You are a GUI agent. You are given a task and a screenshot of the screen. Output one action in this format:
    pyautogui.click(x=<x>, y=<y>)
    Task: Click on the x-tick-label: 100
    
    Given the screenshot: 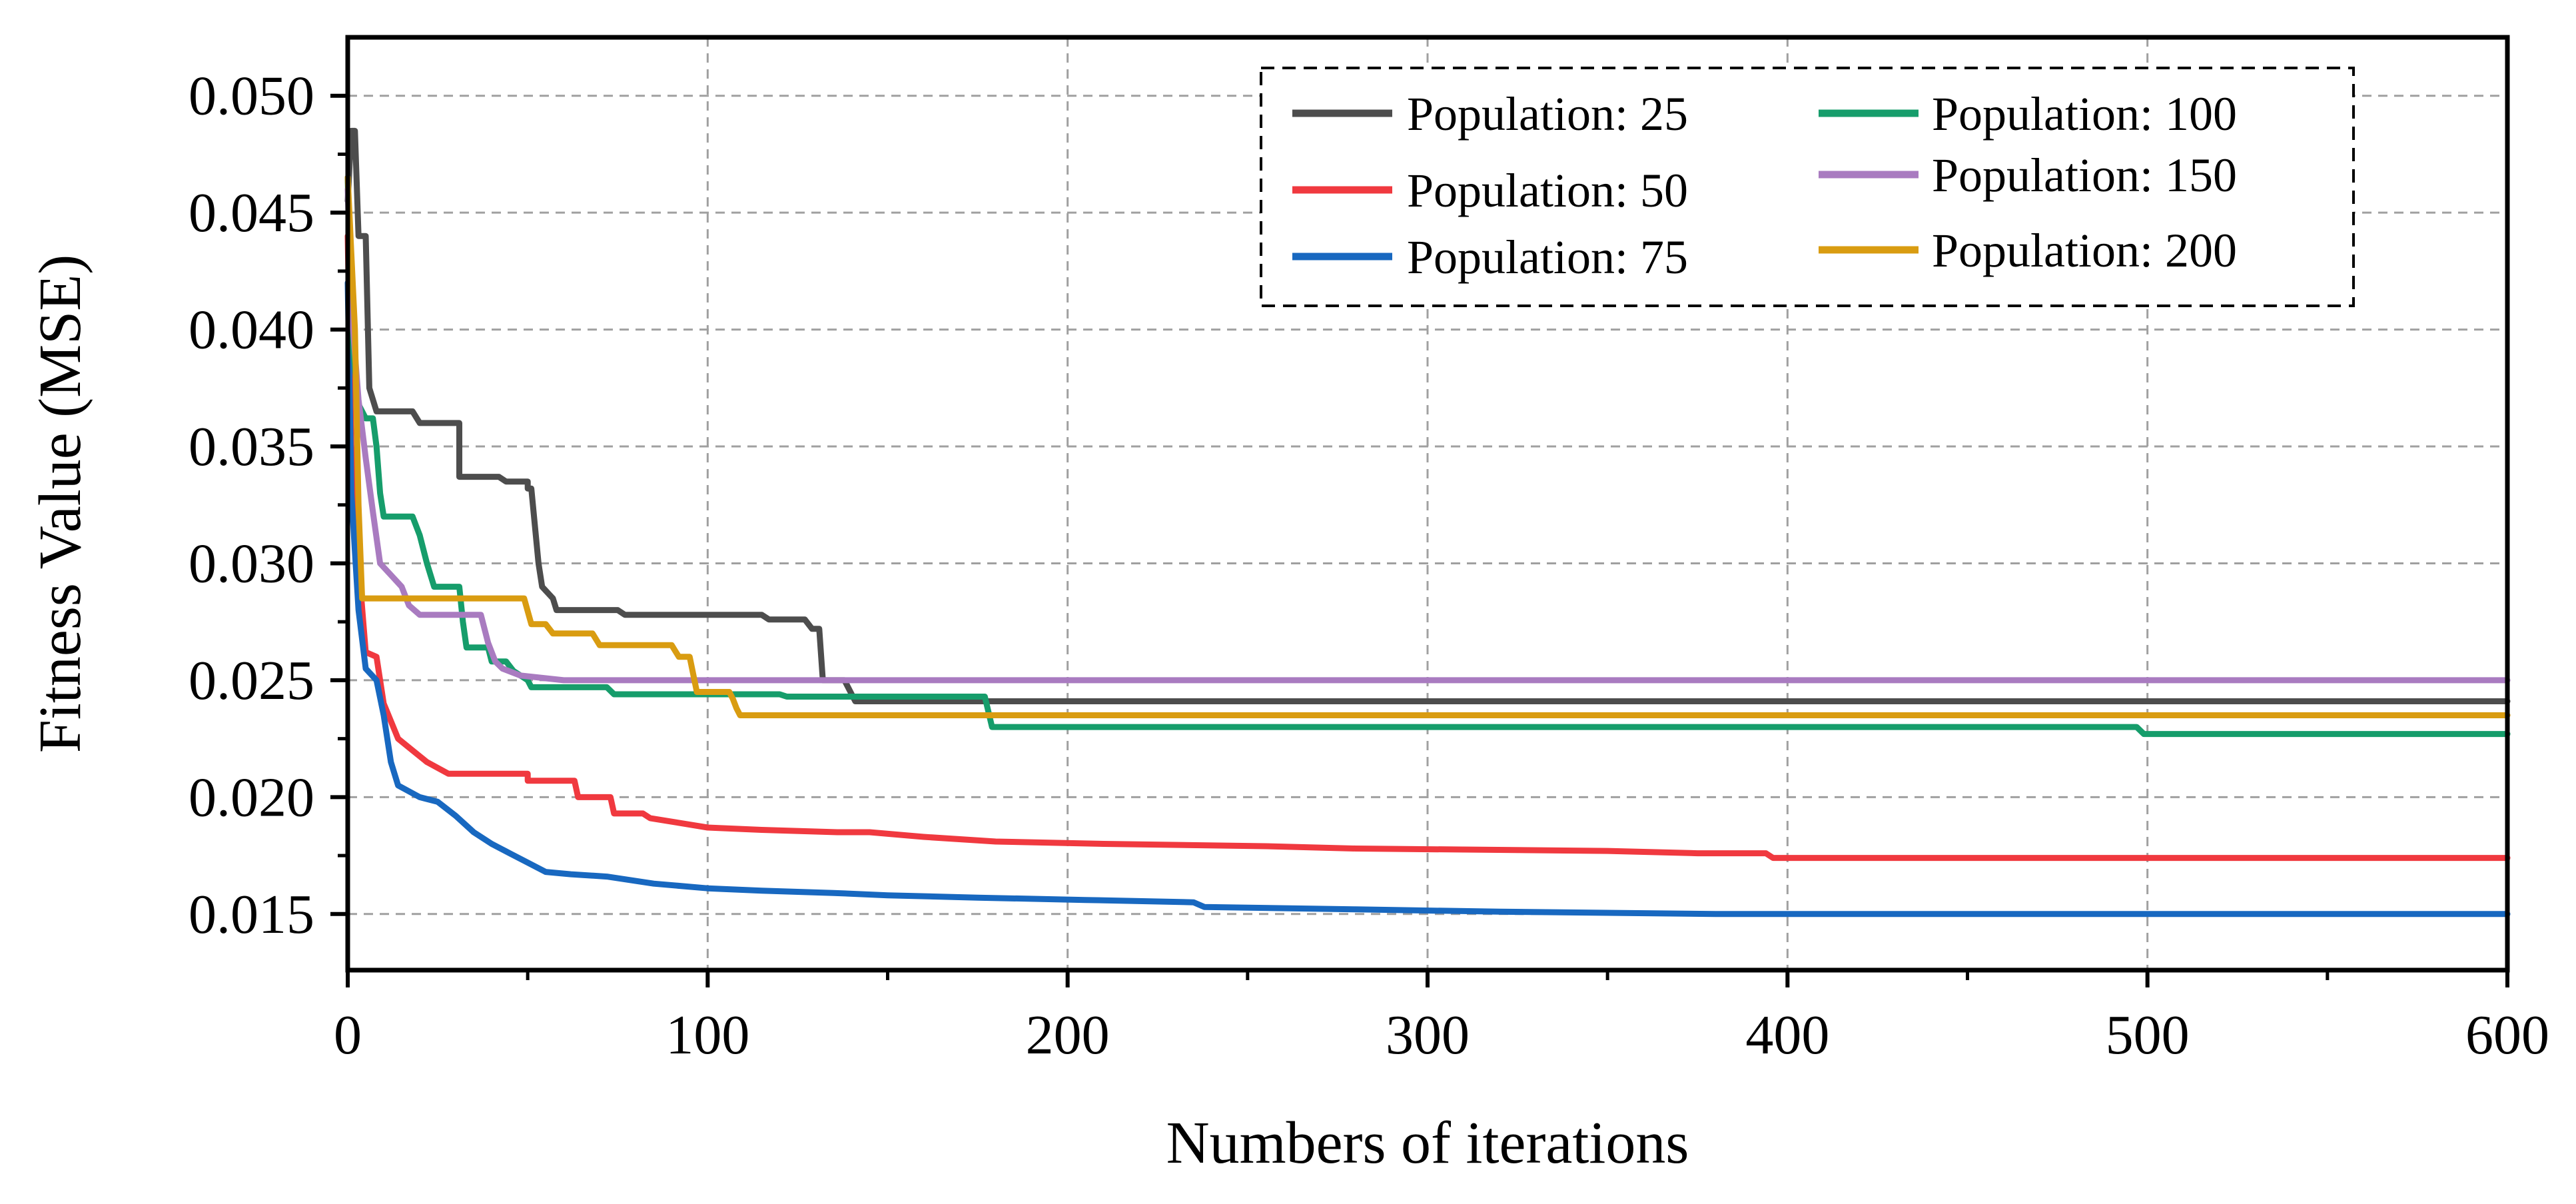 What is the action you would take?
    pyautogui.click(x=707, y=1035)
    